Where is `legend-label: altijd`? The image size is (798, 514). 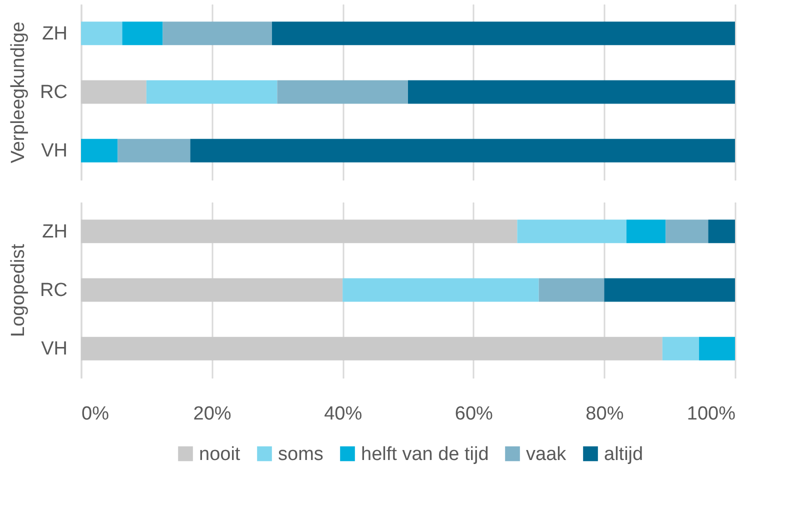
legend-label: altijd is located at coordinates (624, 454).